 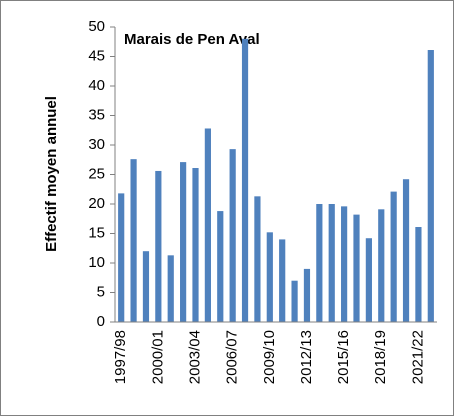 What do you see at coordinates (101, 291) in the screenshot?
I see `y-tick-label: 5` at bounding box center [101, 291].